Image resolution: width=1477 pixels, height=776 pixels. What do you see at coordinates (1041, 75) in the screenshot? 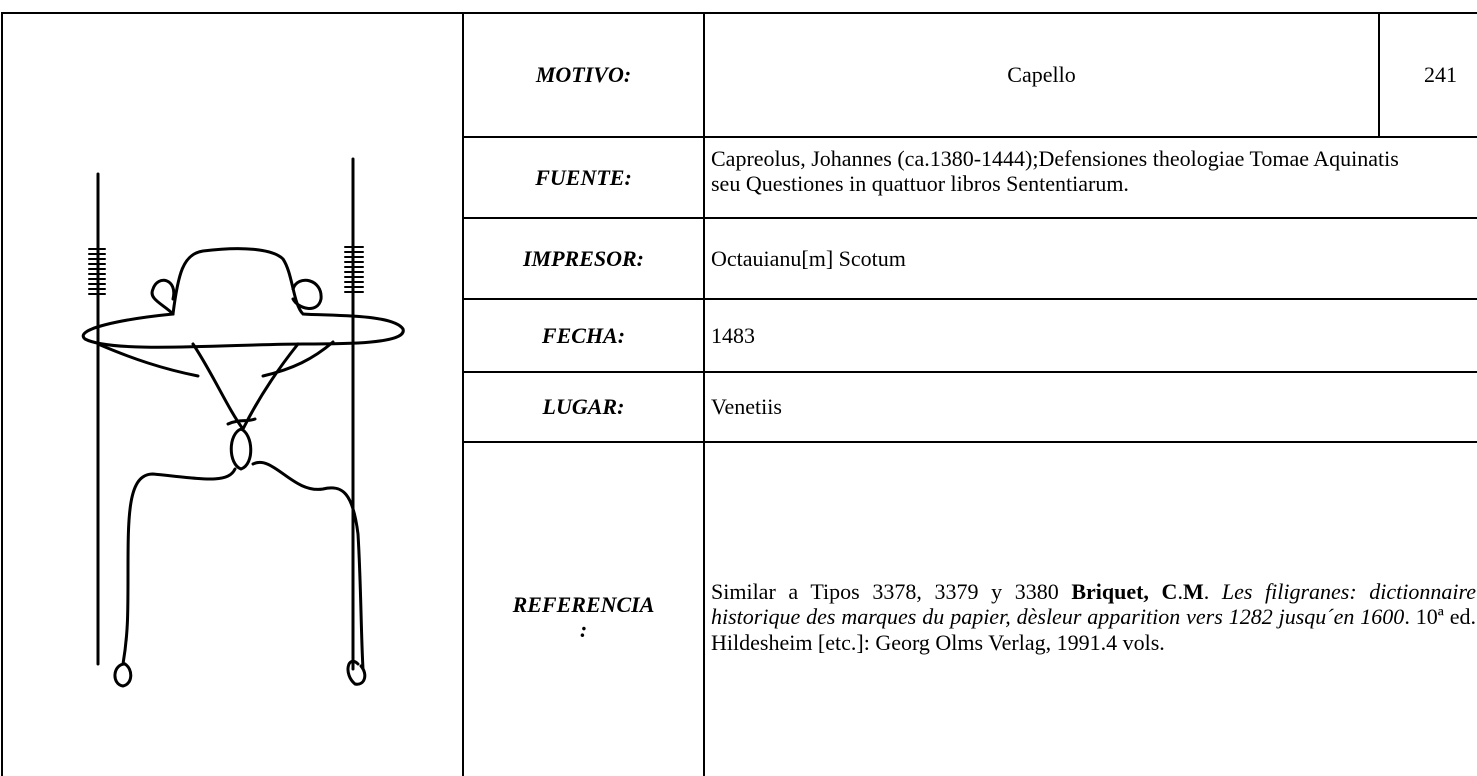
I see `value: Capello` at bounding box center [1041, 75].